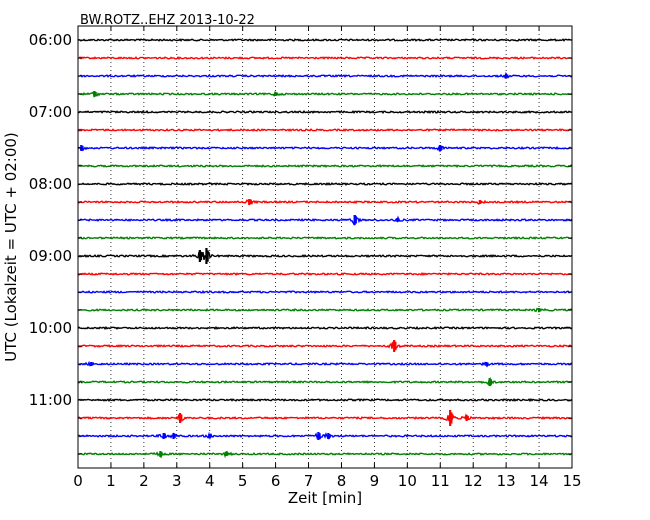 The height and width of the screenshot is (520, 650). I want to click on x-tick-label: 4, so click(210, 481).